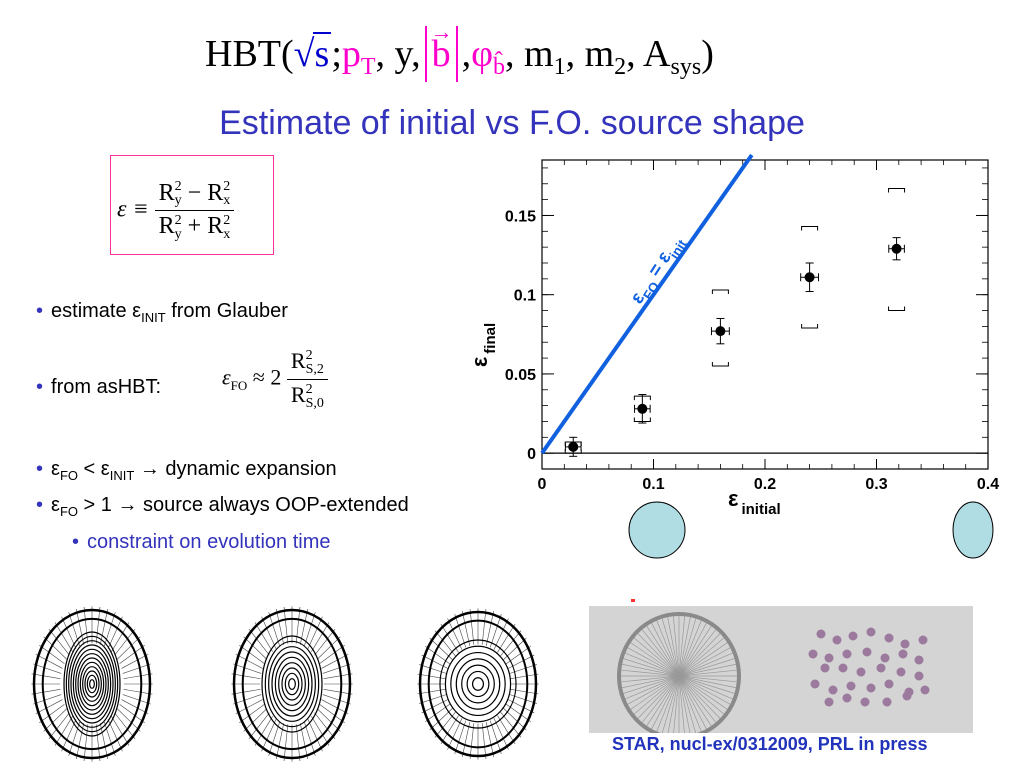 The width and height of the screenshot is (1024, 768). What do you see at coordinates (307, 379) in the screenshot?
I see `fo-fraction: R 2 S,2 R 2 S,0` at bounding box center [307, 379].